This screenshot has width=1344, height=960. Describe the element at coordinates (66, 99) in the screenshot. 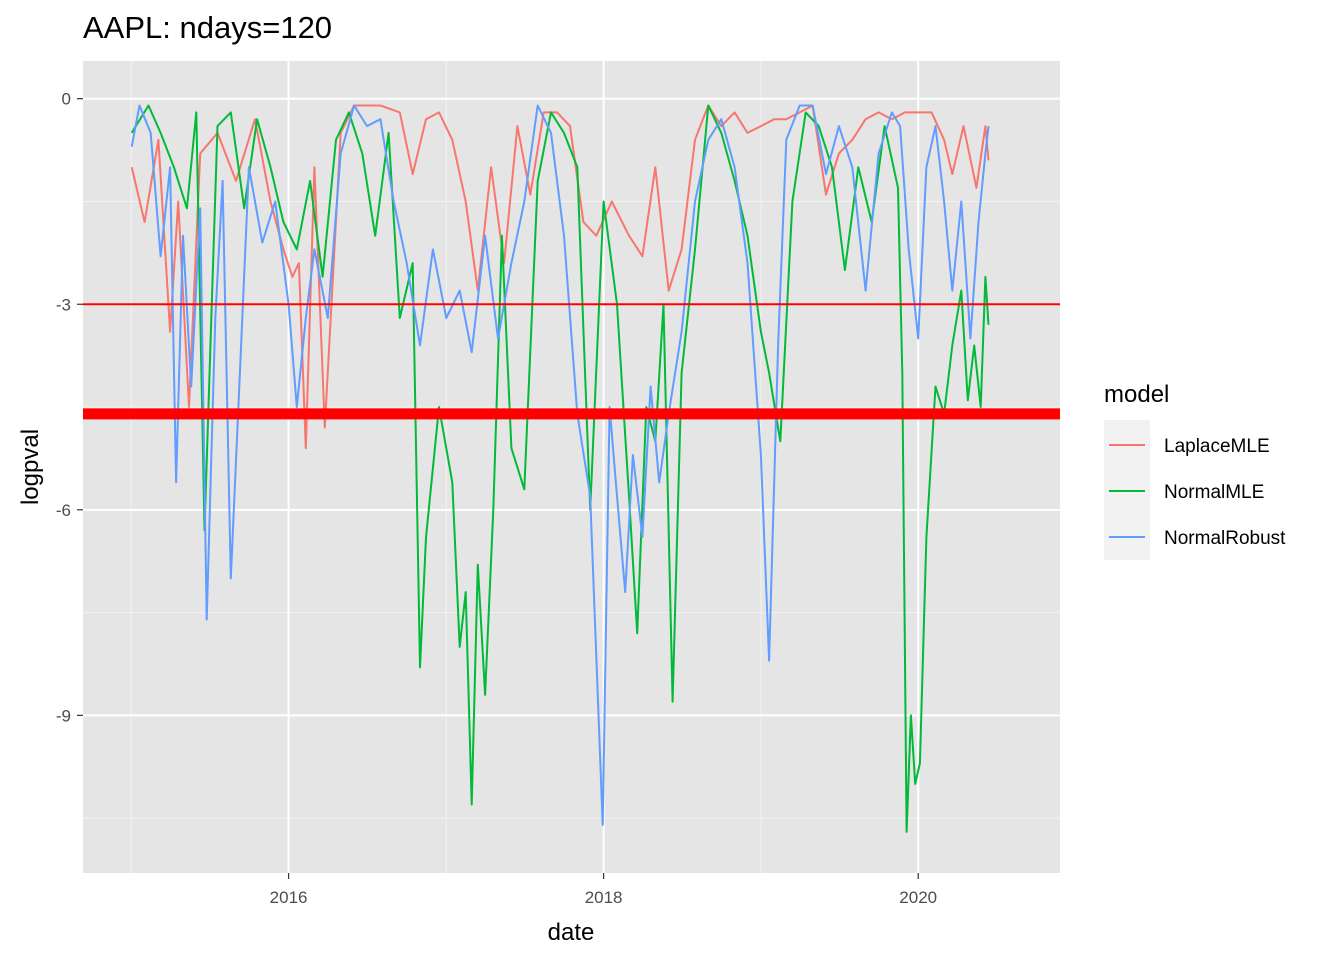

I see `y-tick-label: 0` at that location.